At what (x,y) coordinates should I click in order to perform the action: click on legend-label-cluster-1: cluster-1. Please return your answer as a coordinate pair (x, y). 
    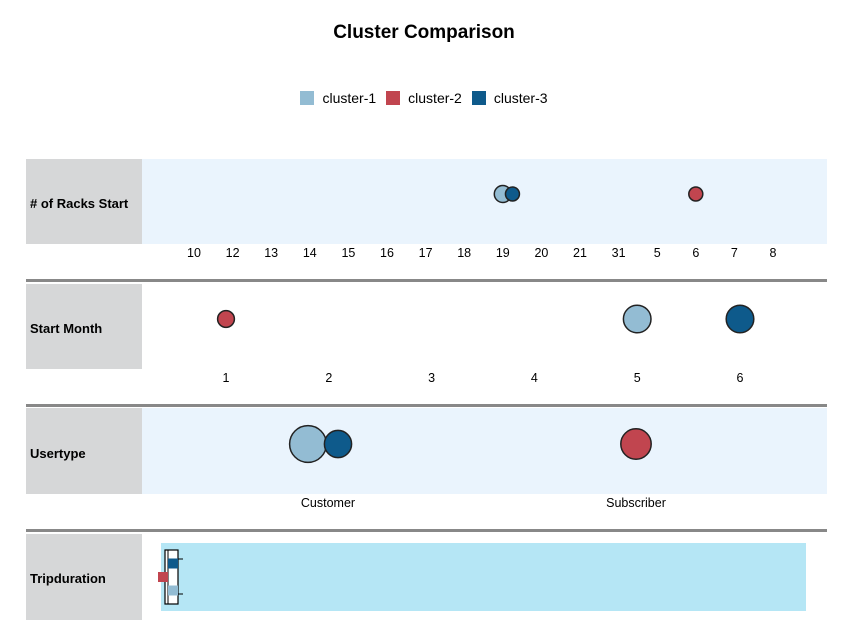
    Looking at the image, I should click on (349, 98).